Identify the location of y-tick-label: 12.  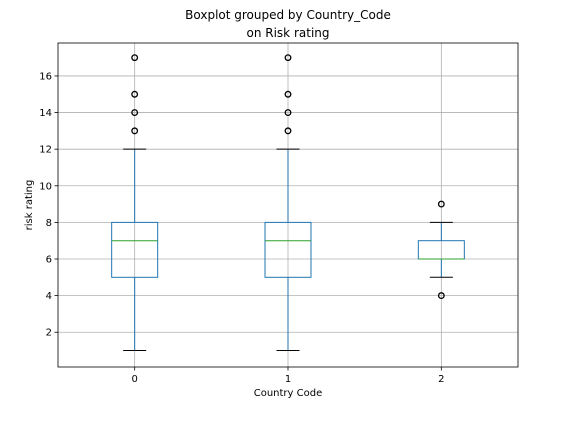
(45, 150).